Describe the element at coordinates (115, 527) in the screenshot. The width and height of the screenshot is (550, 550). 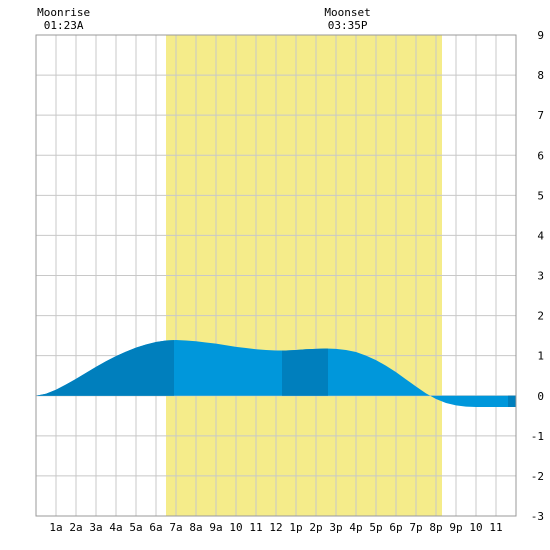
I see `x-tick-label: 4a` at that location.